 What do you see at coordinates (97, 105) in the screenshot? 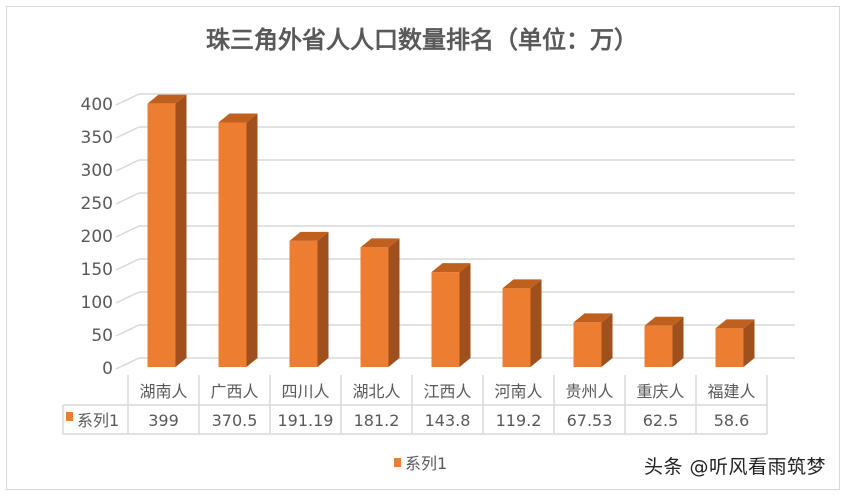
I see `y-tick-label: 400` at bounding box center [97, 105].